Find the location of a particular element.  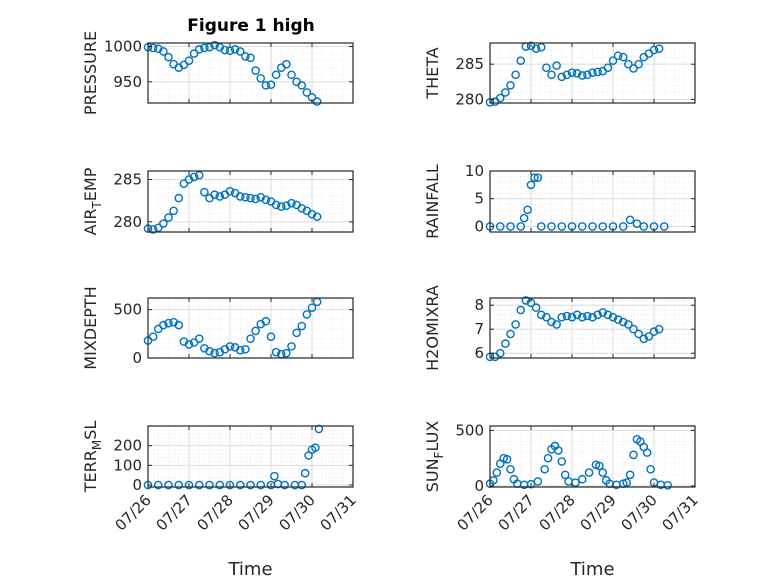

y-tick-label: 7 is located at coordinates (479, 329).